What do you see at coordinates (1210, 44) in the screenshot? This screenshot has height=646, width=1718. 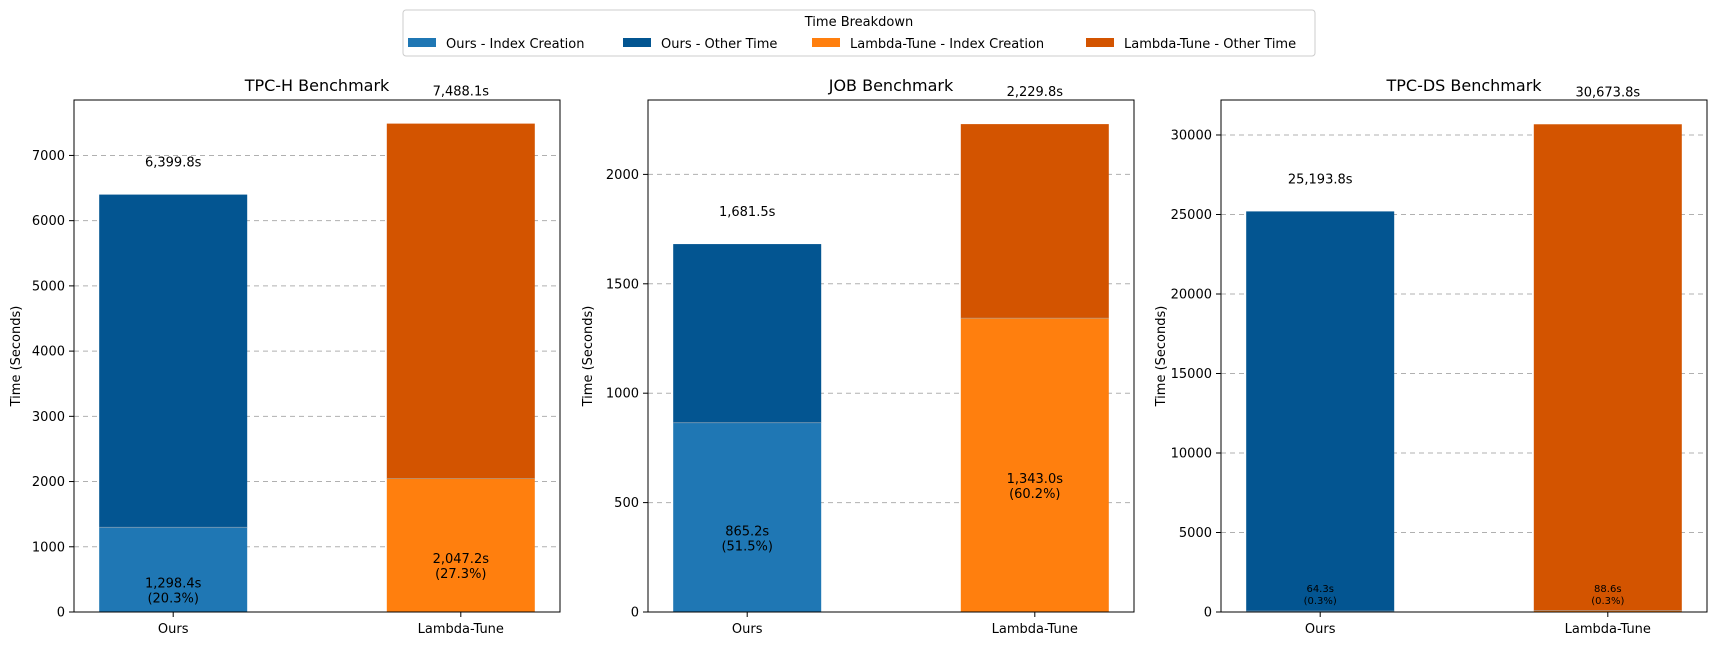 I see `legend-label-lambda-other: Lambda-Tune - Other Time` at bounding box center [1210, 44].